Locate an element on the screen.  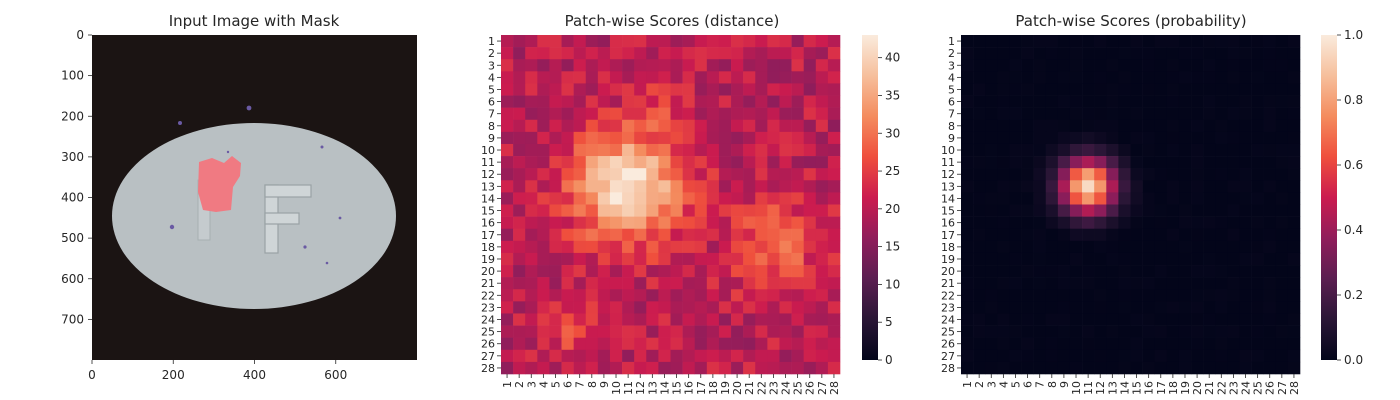
y-tick-label: 25 is located at coordinates (948, 332).